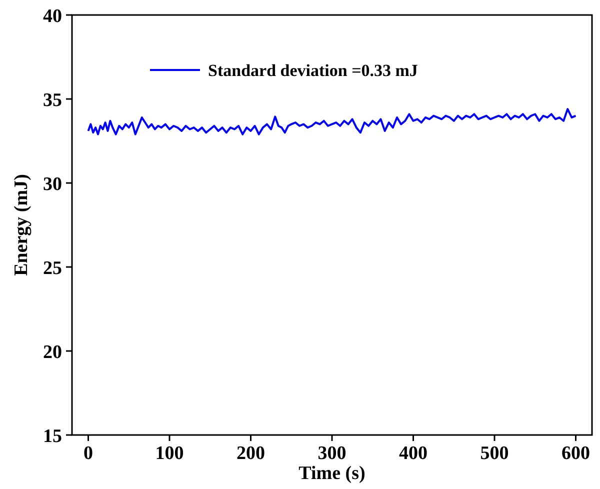 This screenshot has width=600, height=489. I want to click on x-tick-label: 200, so click(250, 453).